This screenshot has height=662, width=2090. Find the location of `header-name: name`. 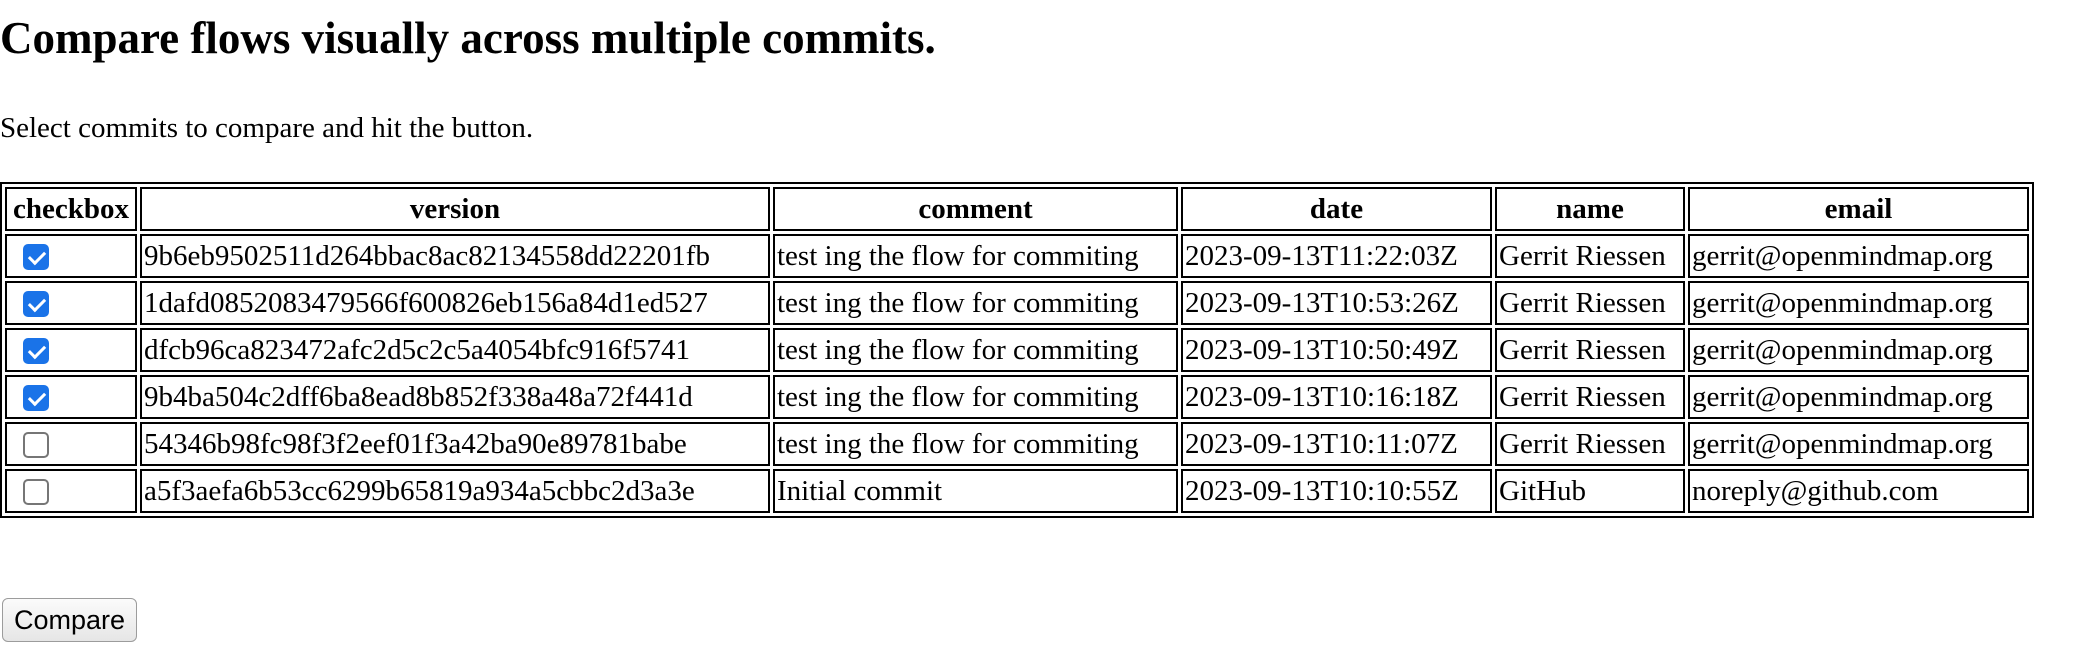

header-name: name is located at coordinates (1590, 209).